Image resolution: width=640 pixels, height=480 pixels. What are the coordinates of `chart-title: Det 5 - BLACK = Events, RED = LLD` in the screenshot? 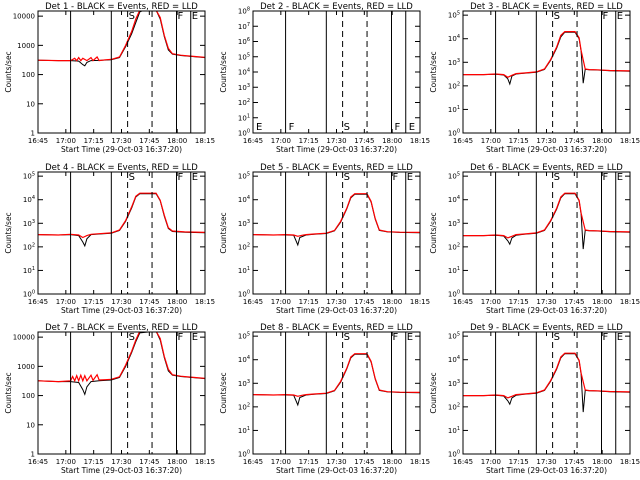 It's located at (336, 168).